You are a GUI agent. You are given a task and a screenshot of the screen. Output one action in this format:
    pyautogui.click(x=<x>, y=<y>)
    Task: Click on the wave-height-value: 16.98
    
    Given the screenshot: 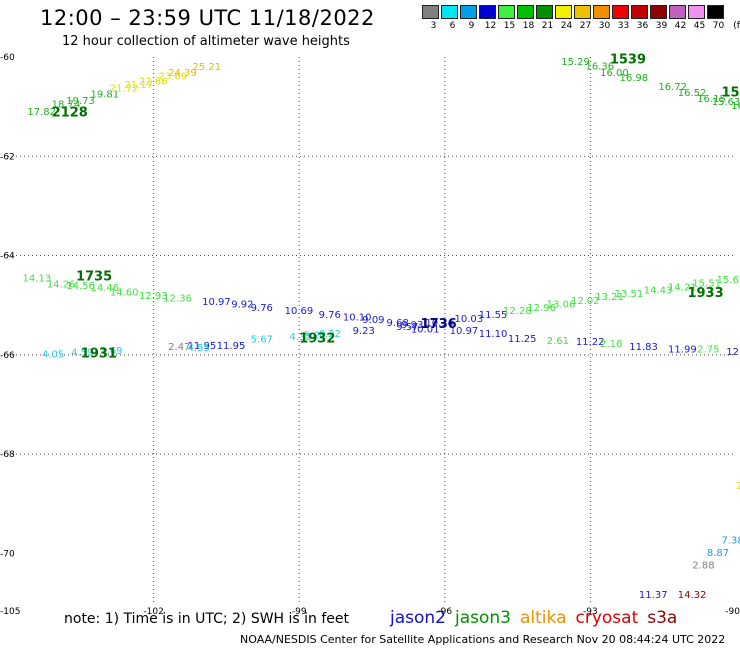 What is the action you would take?
    pyautogui.click(x=634, y=78)
    